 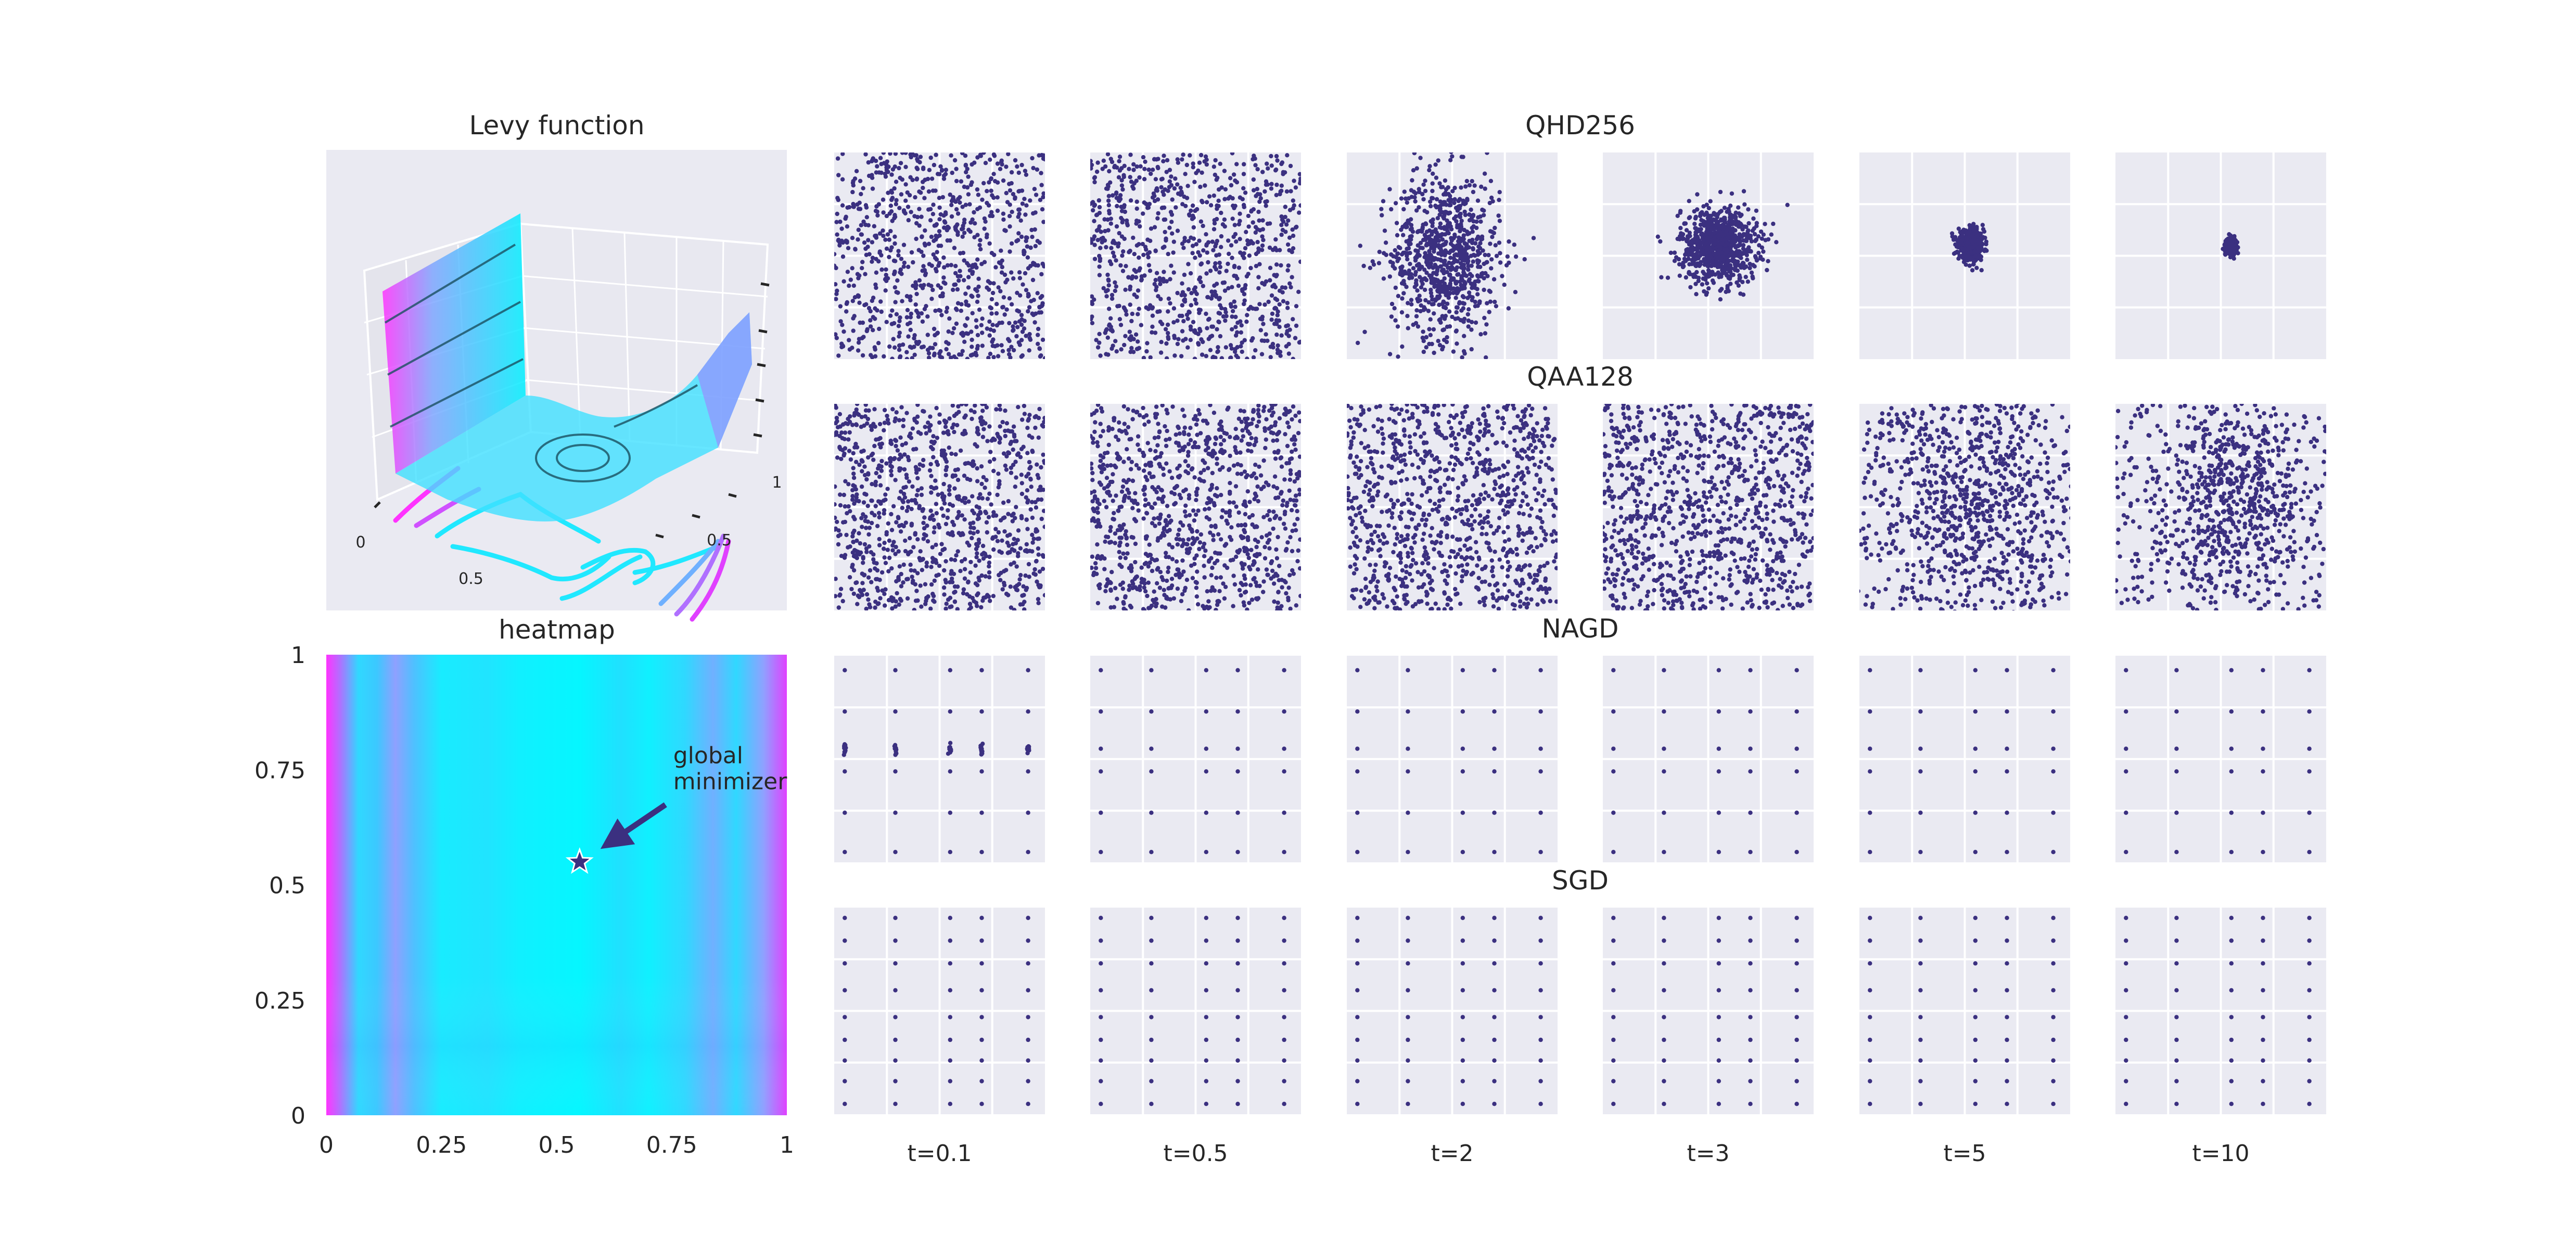 What do you see at coordinates (298, 655) in the screenshot?
I see `heatmap-y-tick-4: 1` at bounding box center [298, 655].